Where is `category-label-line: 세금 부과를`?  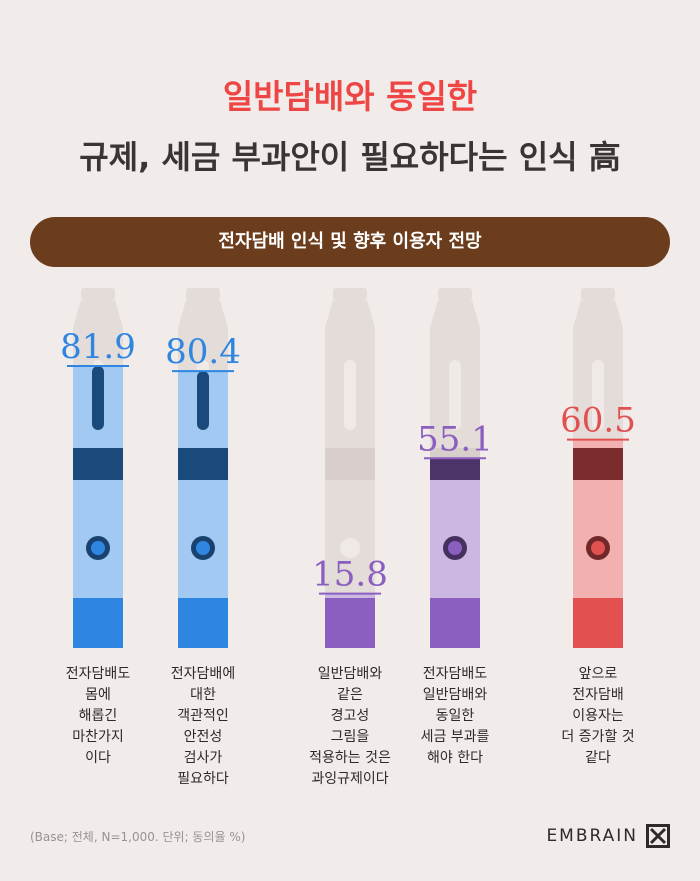
category-label-line: 세금 부과를 is located at coordinates (455, 737).